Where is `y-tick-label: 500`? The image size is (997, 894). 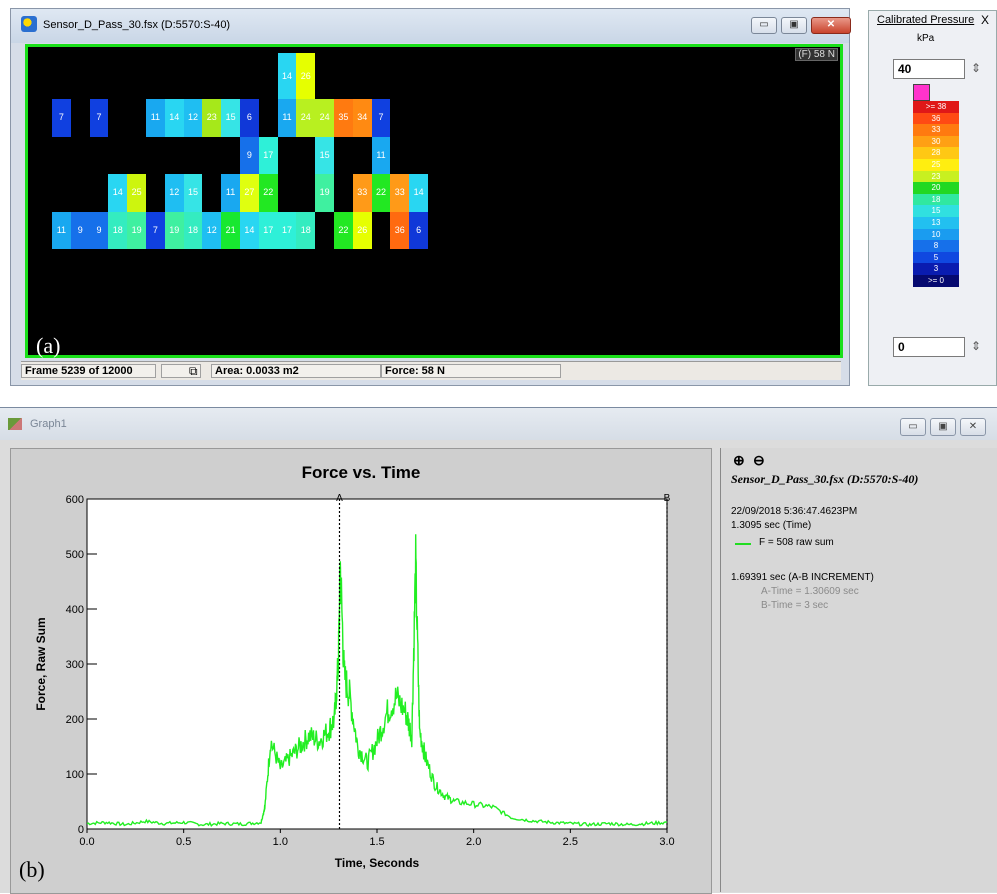 y-tick-label: 500 is located at coordinates (75, 555).